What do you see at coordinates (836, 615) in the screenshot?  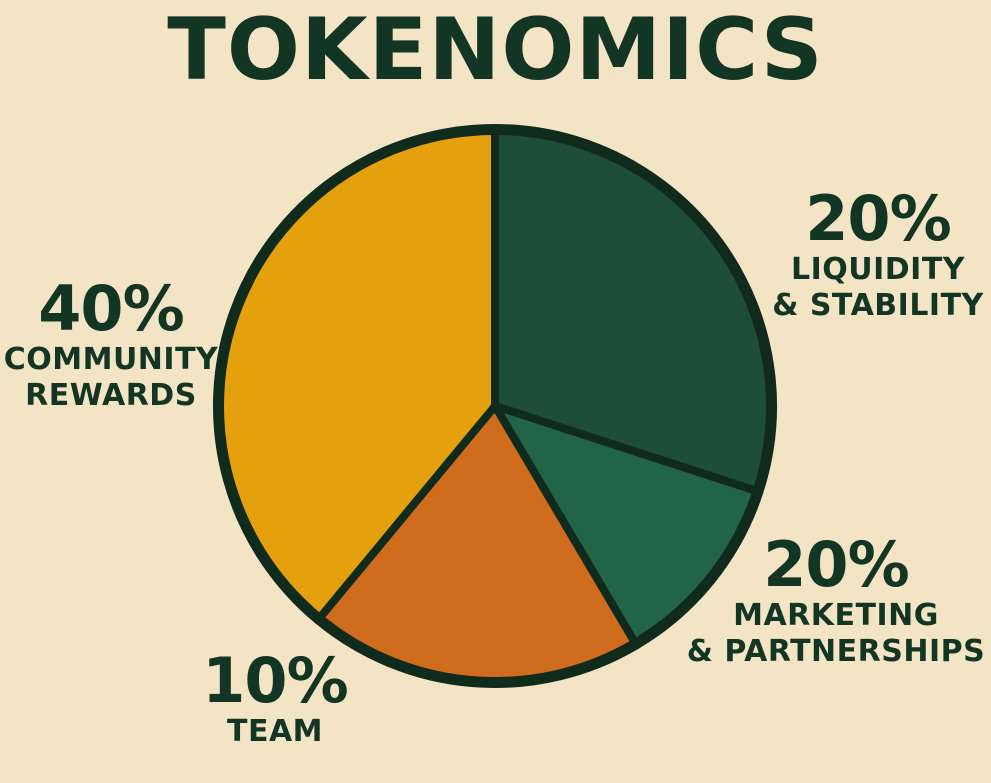 I see `slice-name-marketing-line1: MARKETING` at bounding box center [836, 615].